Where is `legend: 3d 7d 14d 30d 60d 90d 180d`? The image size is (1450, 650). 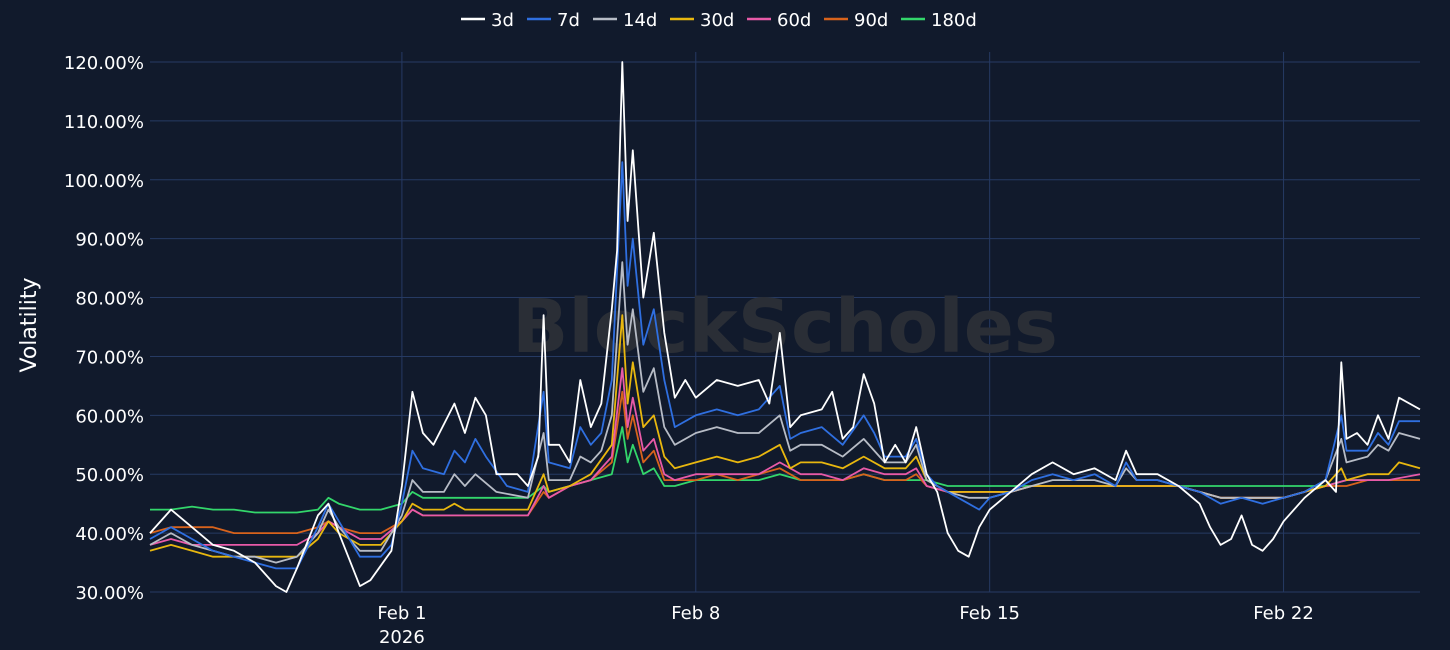 legend: 3d 7d 14d 30d 60d 90d 180d is located at coordinates (719, 20).